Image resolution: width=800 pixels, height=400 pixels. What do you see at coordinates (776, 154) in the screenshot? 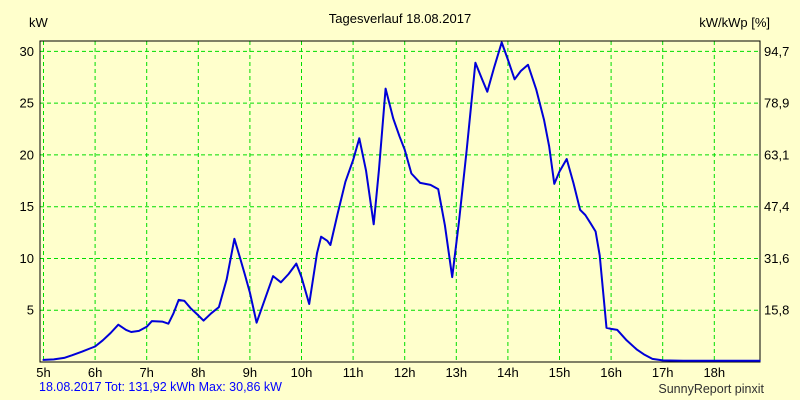
I see `right-tick-label: 63,1` at bounding box center [776, 154].